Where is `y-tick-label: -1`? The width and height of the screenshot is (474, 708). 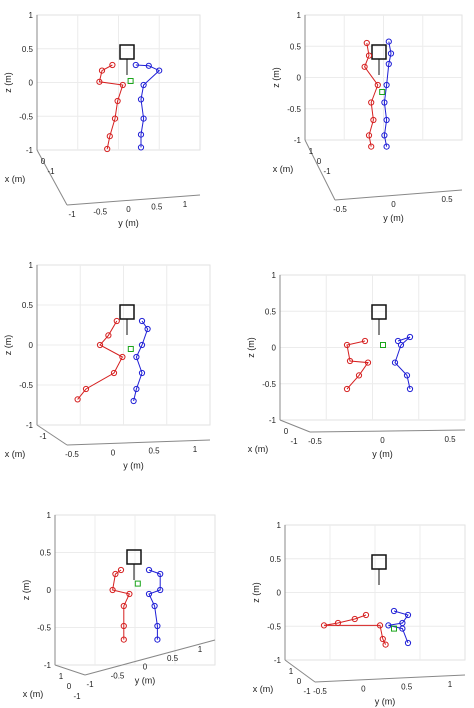 y-tick-label: -1 is located at coordinates (72, 214).